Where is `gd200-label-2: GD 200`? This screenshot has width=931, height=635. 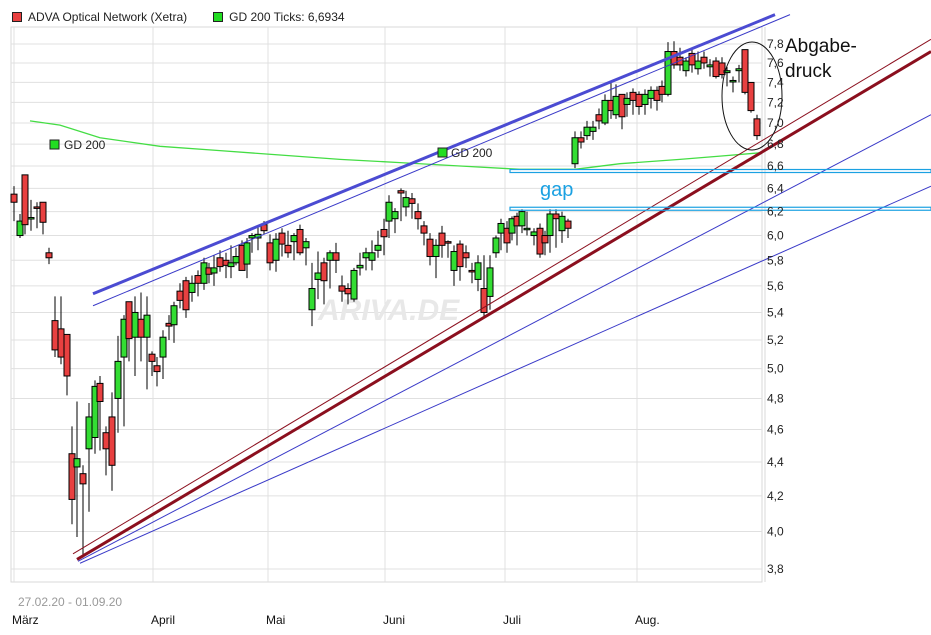 gd200-label-2: GD 200 is located at coordinates (472, 153).